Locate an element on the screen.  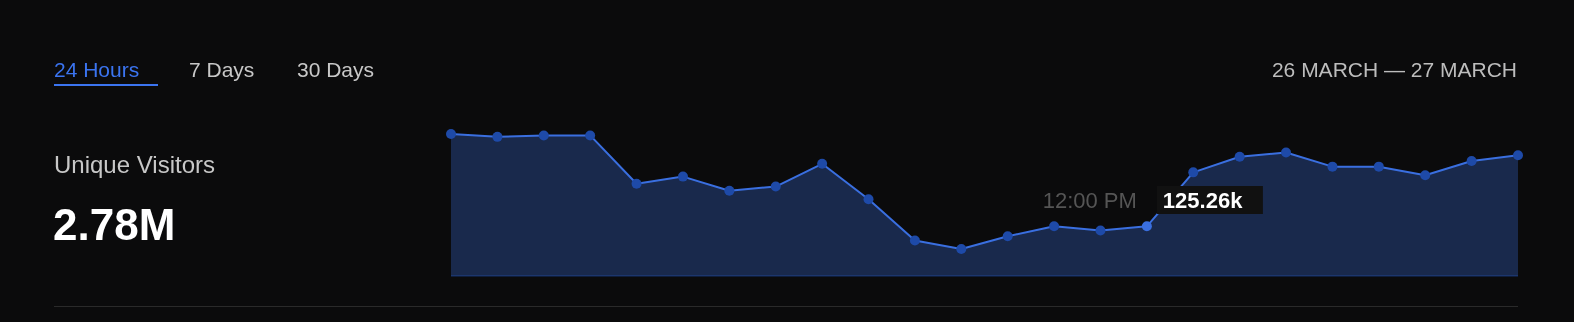
annotation: 12:00 PM is located at coordinates (1089, 200).